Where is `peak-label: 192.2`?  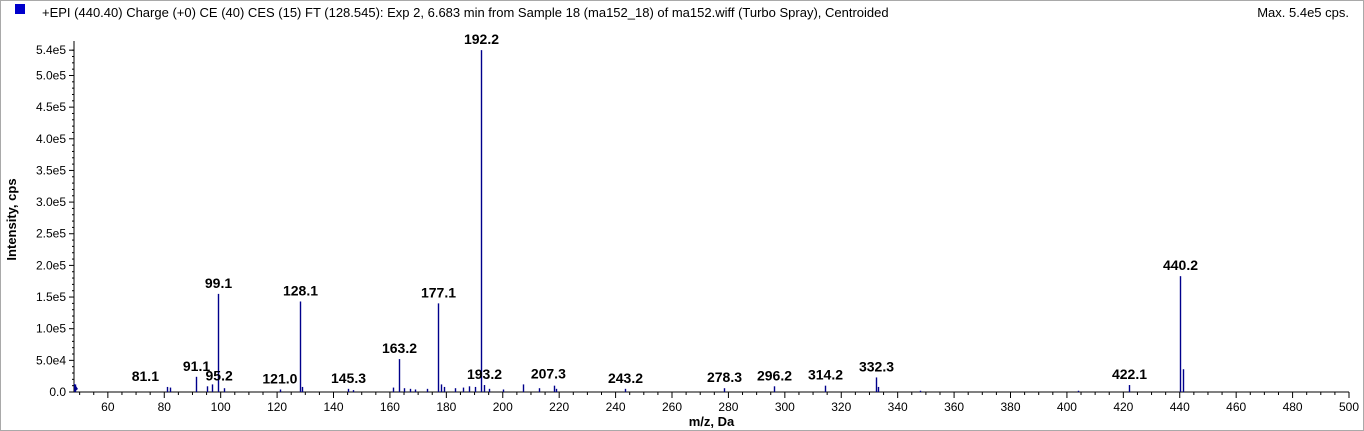
peak-label: 192.2 is located at coordinates (481, 39).